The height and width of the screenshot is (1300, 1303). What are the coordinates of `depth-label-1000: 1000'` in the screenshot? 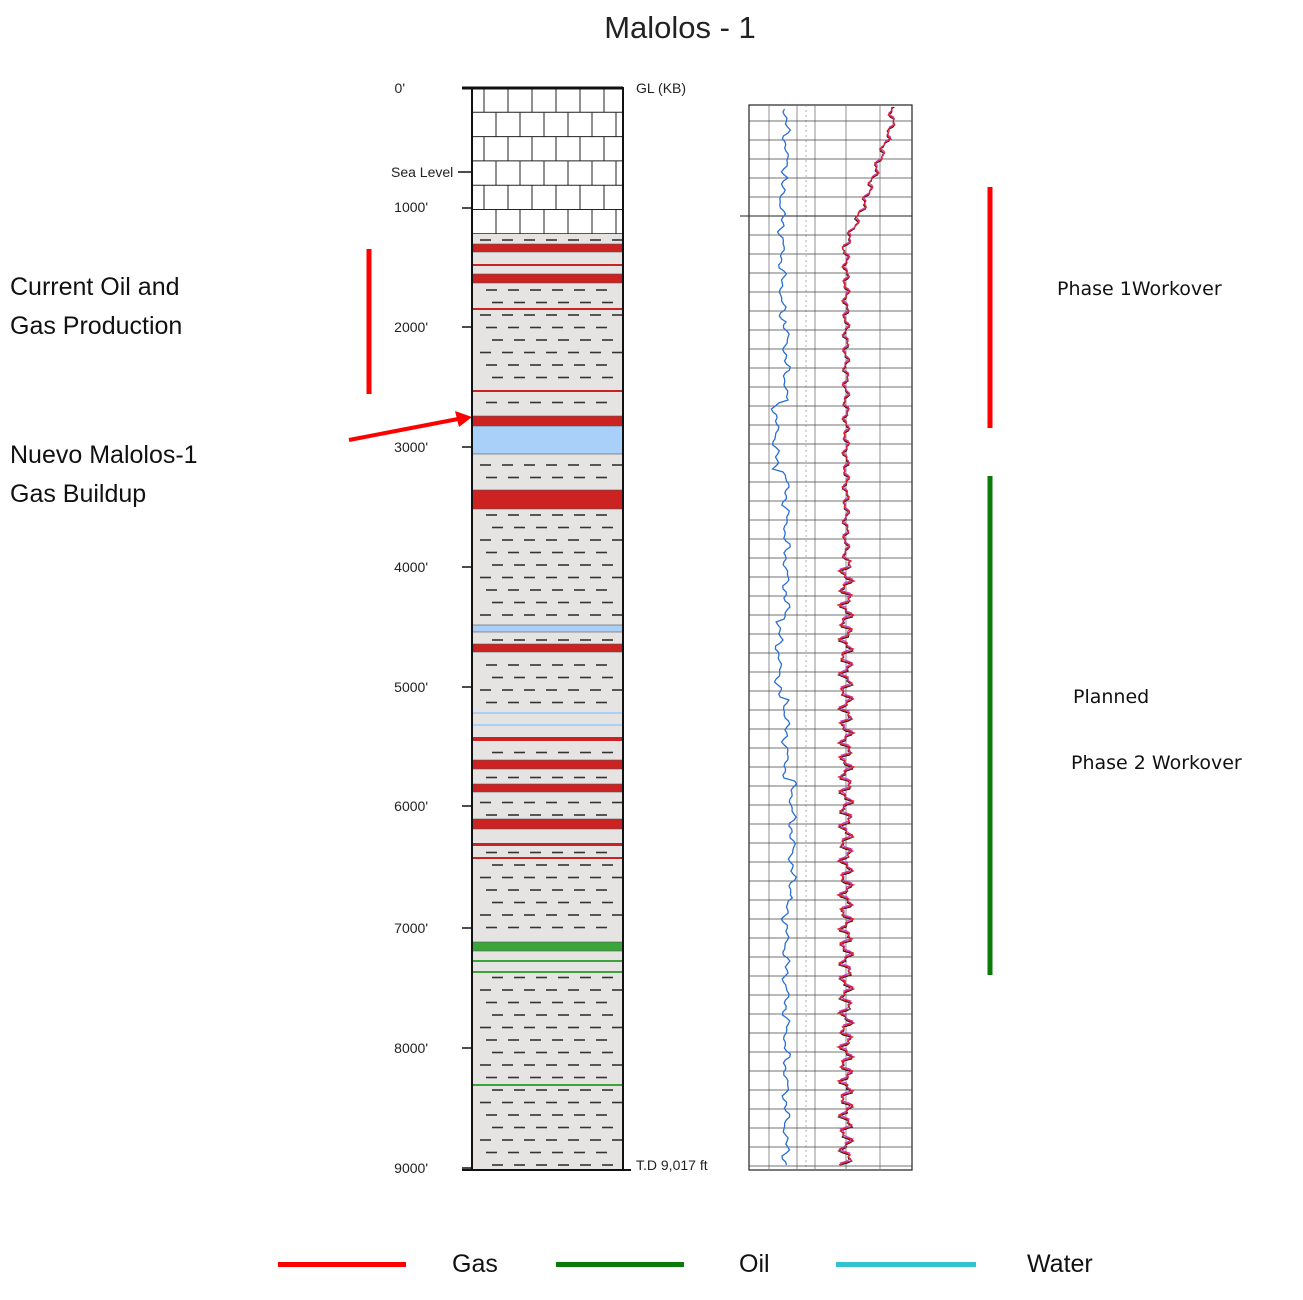 It's located at (411, 207).